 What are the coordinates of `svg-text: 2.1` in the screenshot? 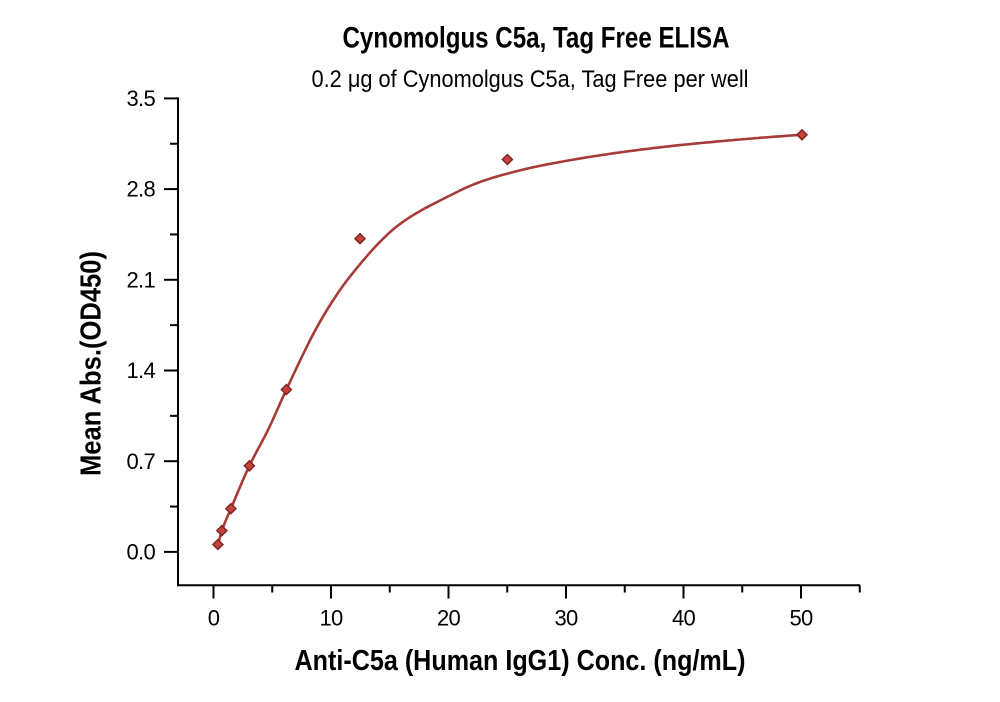 It's located at (141, 279).